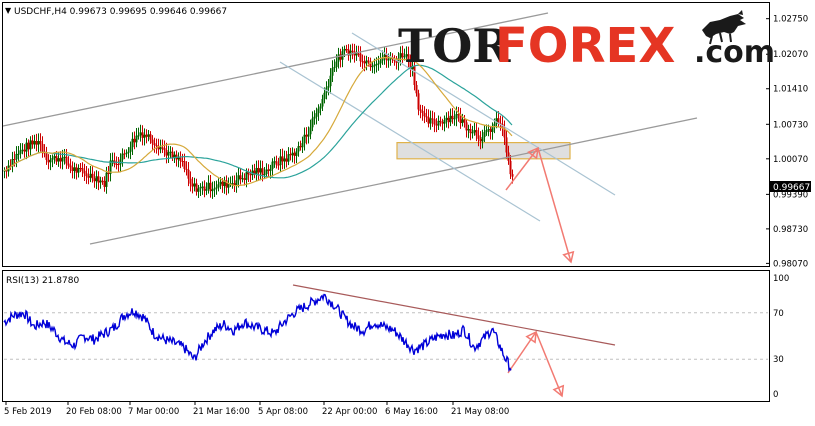  I want to click on current-price-label: 0.99667, so click(791, 188).